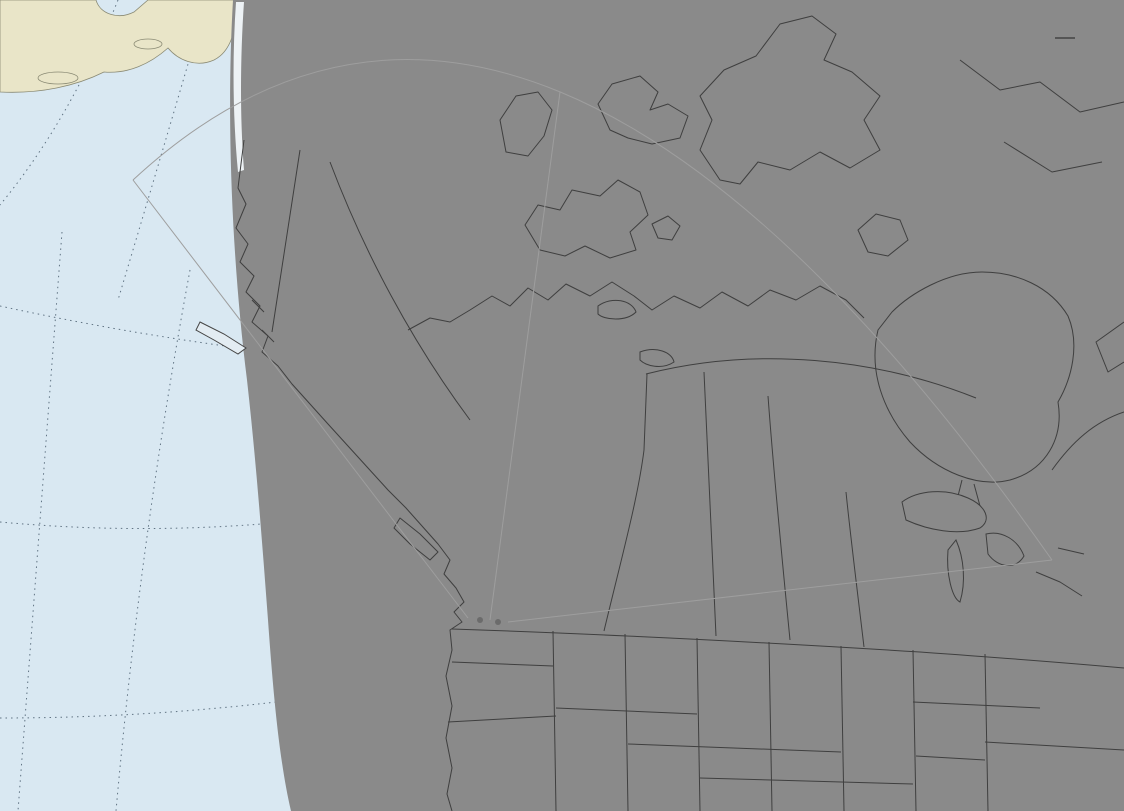  Describe the element at coordinates (221, 338) in the screenshot. I see `edge-island-outline` at that location.